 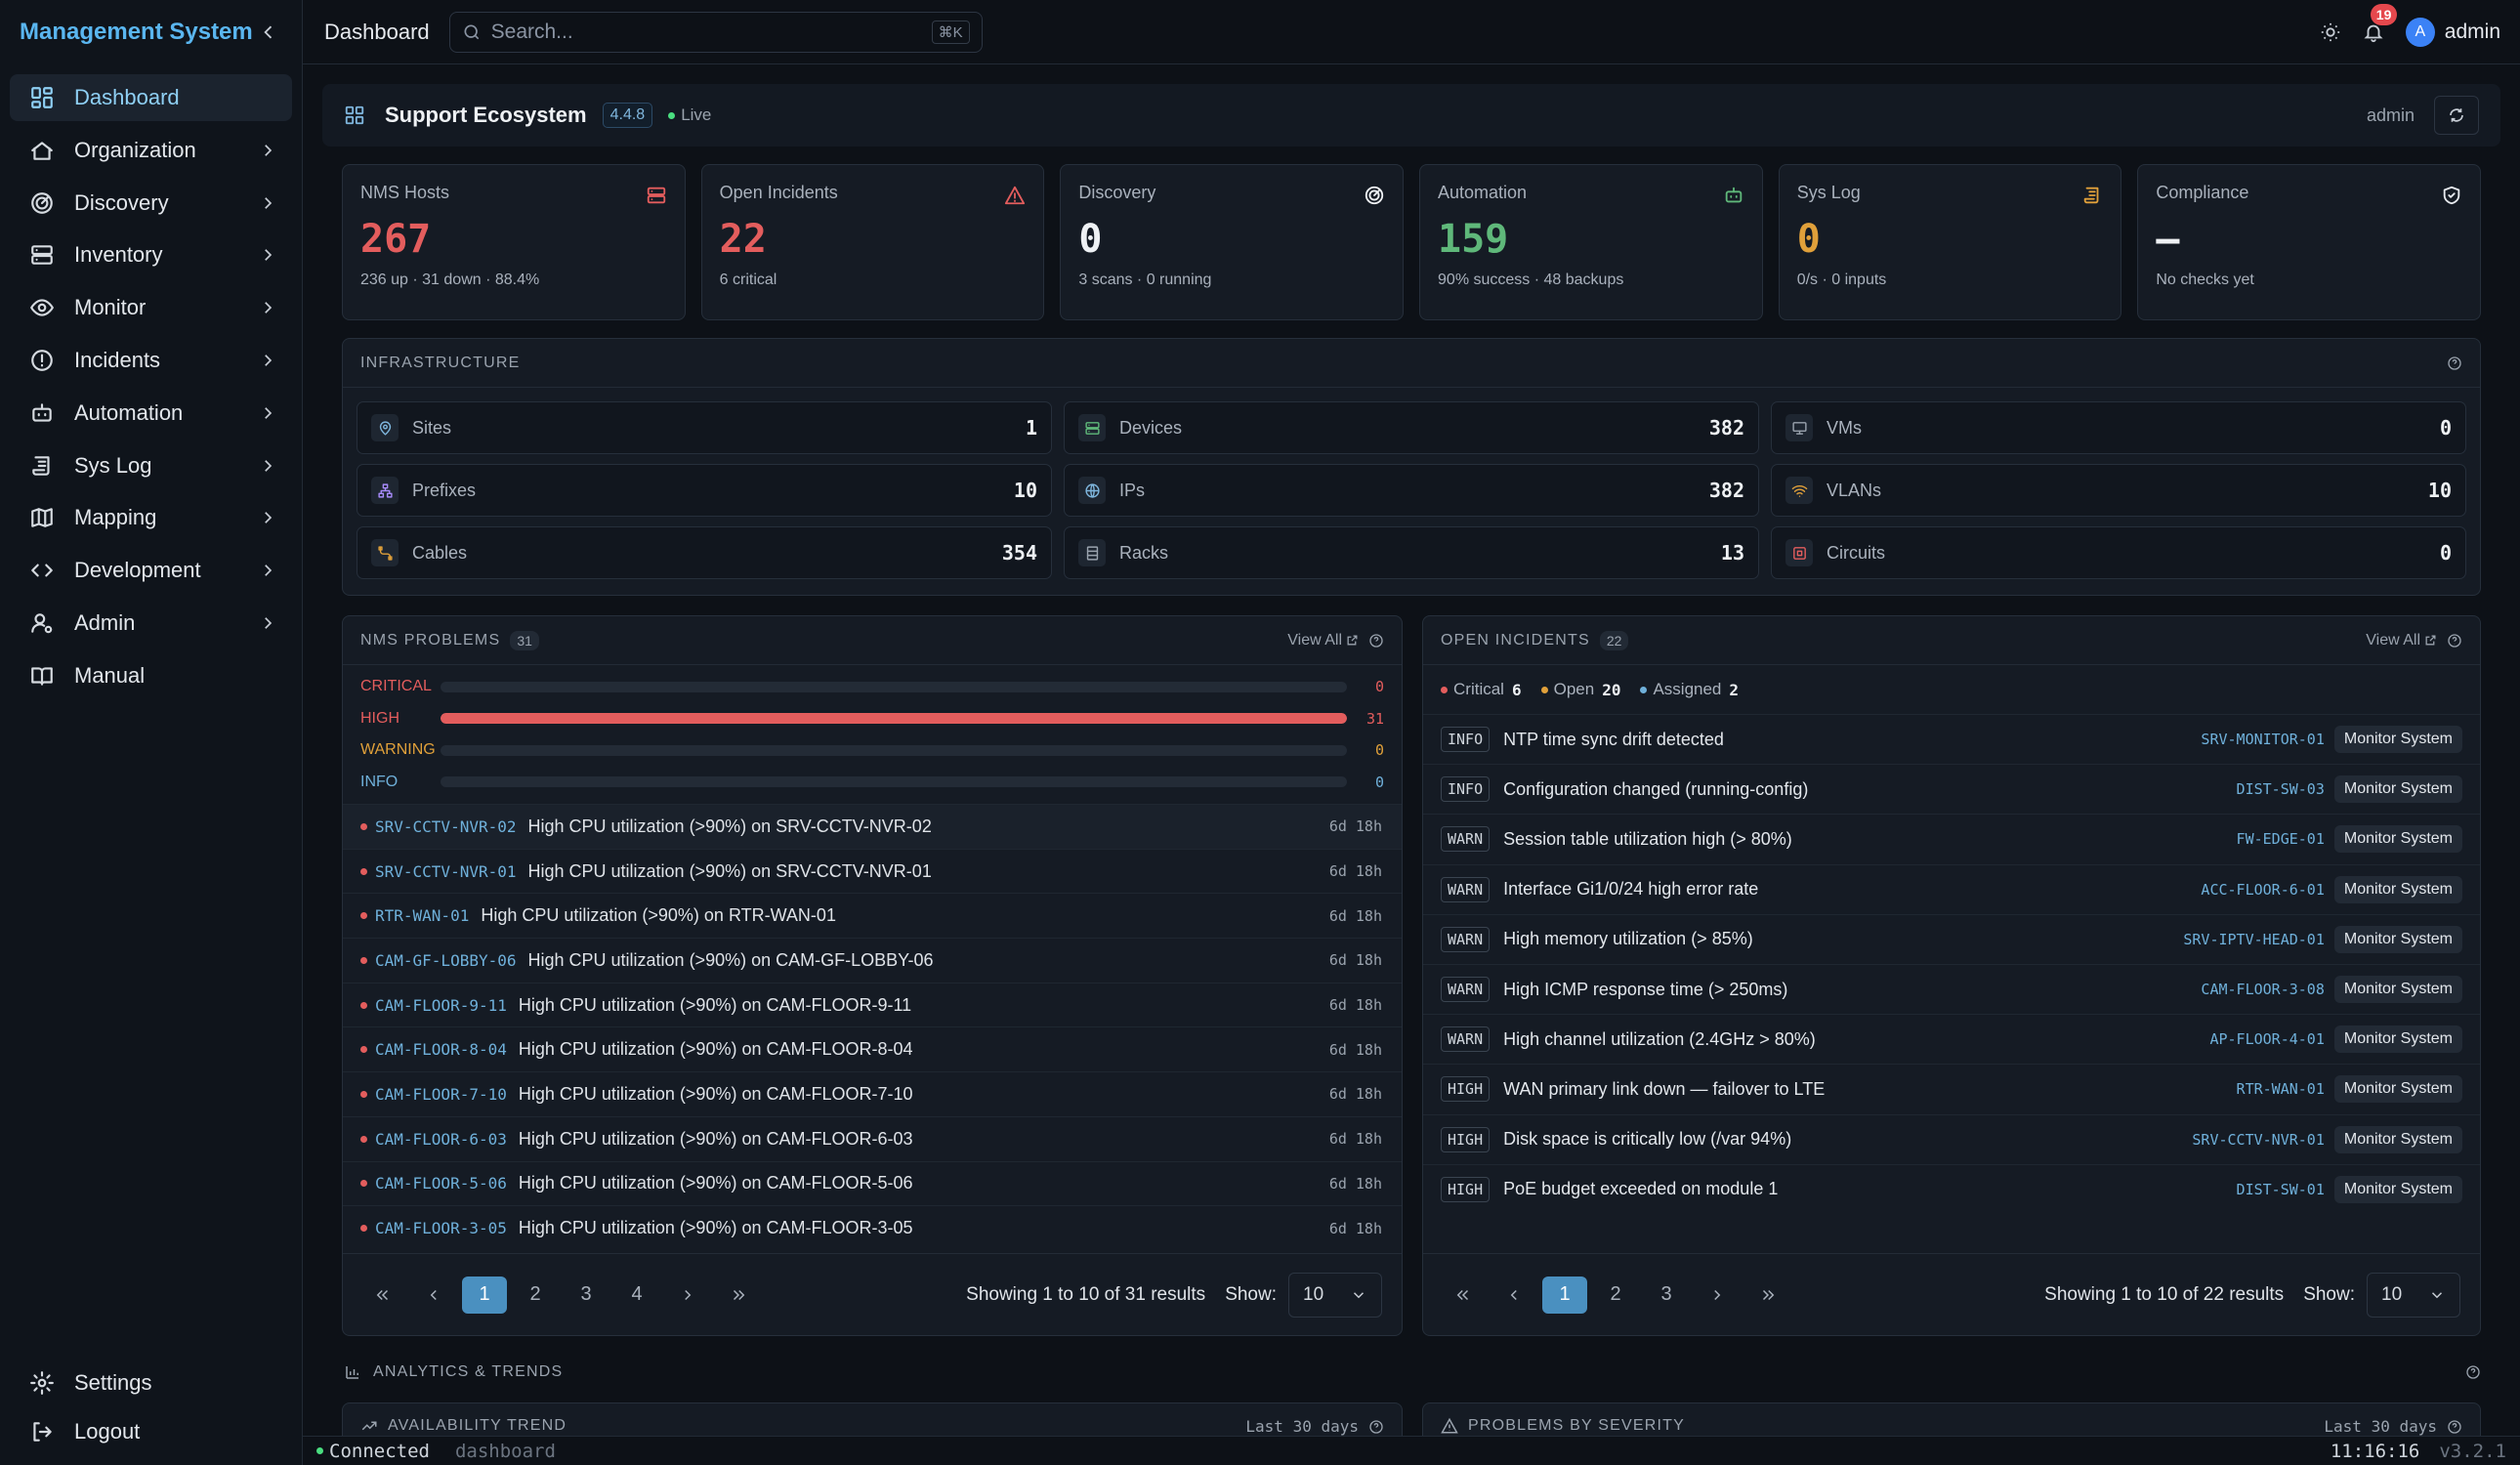 I want to click on infra-racks: Racks 13, so click(x=1411, y=552).